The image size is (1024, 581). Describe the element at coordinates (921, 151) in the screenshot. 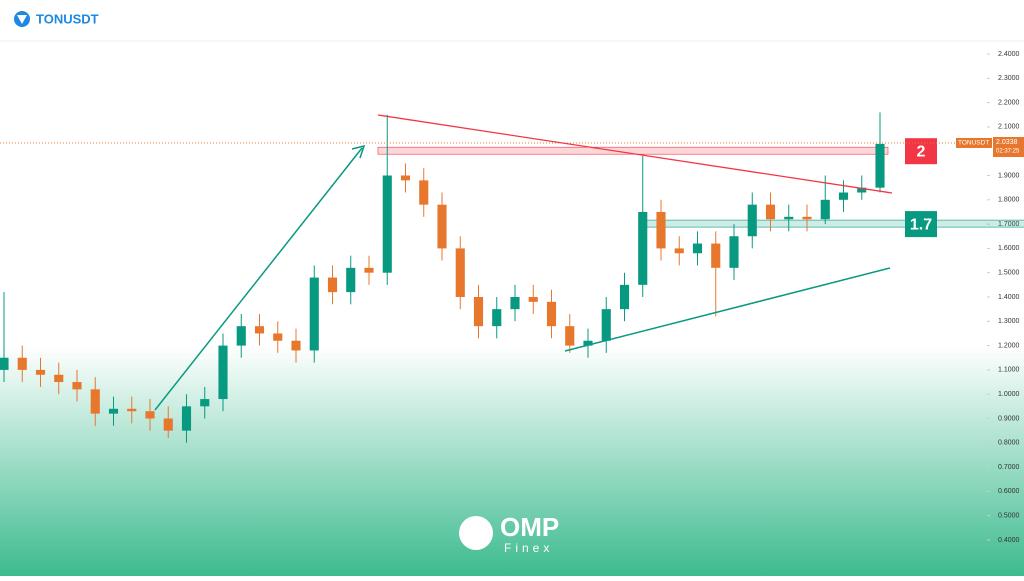

I see `level-label: 2` at that location.